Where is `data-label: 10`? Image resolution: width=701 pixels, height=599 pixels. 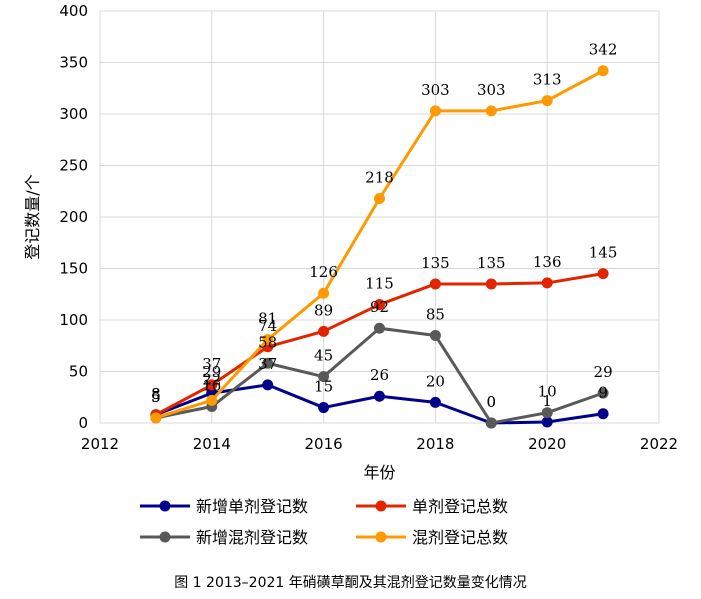 data-label: 10 is located at coordinates (547, 392).